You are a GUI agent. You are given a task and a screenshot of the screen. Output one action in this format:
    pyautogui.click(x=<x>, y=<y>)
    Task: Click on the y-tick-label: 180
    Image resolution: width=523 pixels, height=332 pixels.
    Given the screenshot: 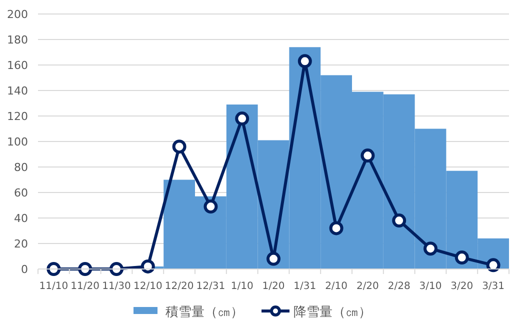 What is the action you would take?
    pyautogui.click(x=17, y=40)
    